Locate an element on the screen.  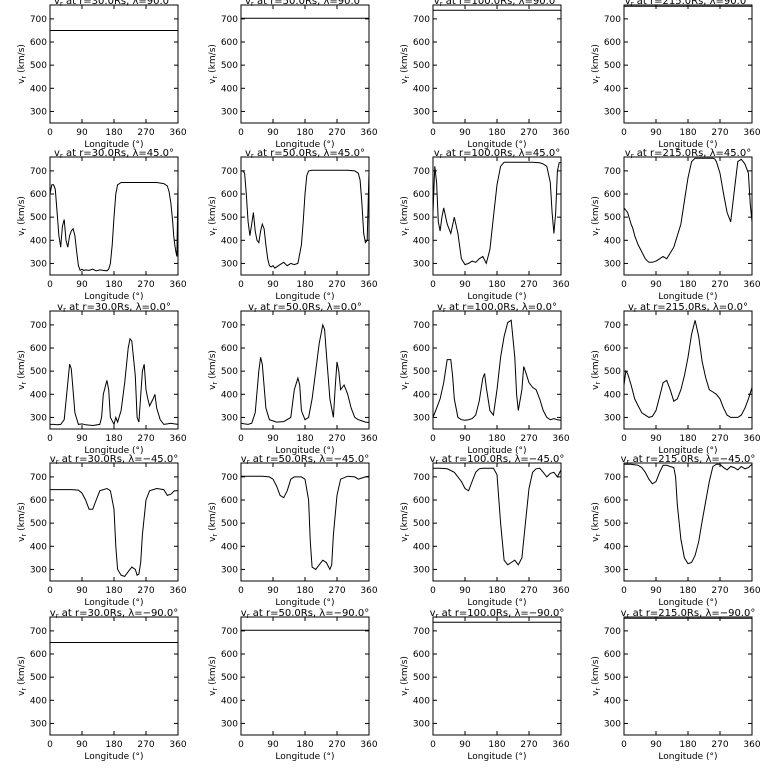
chart-title: vr at r=215.0Rs, λ=90.0° is located at coordinates (688, 4).